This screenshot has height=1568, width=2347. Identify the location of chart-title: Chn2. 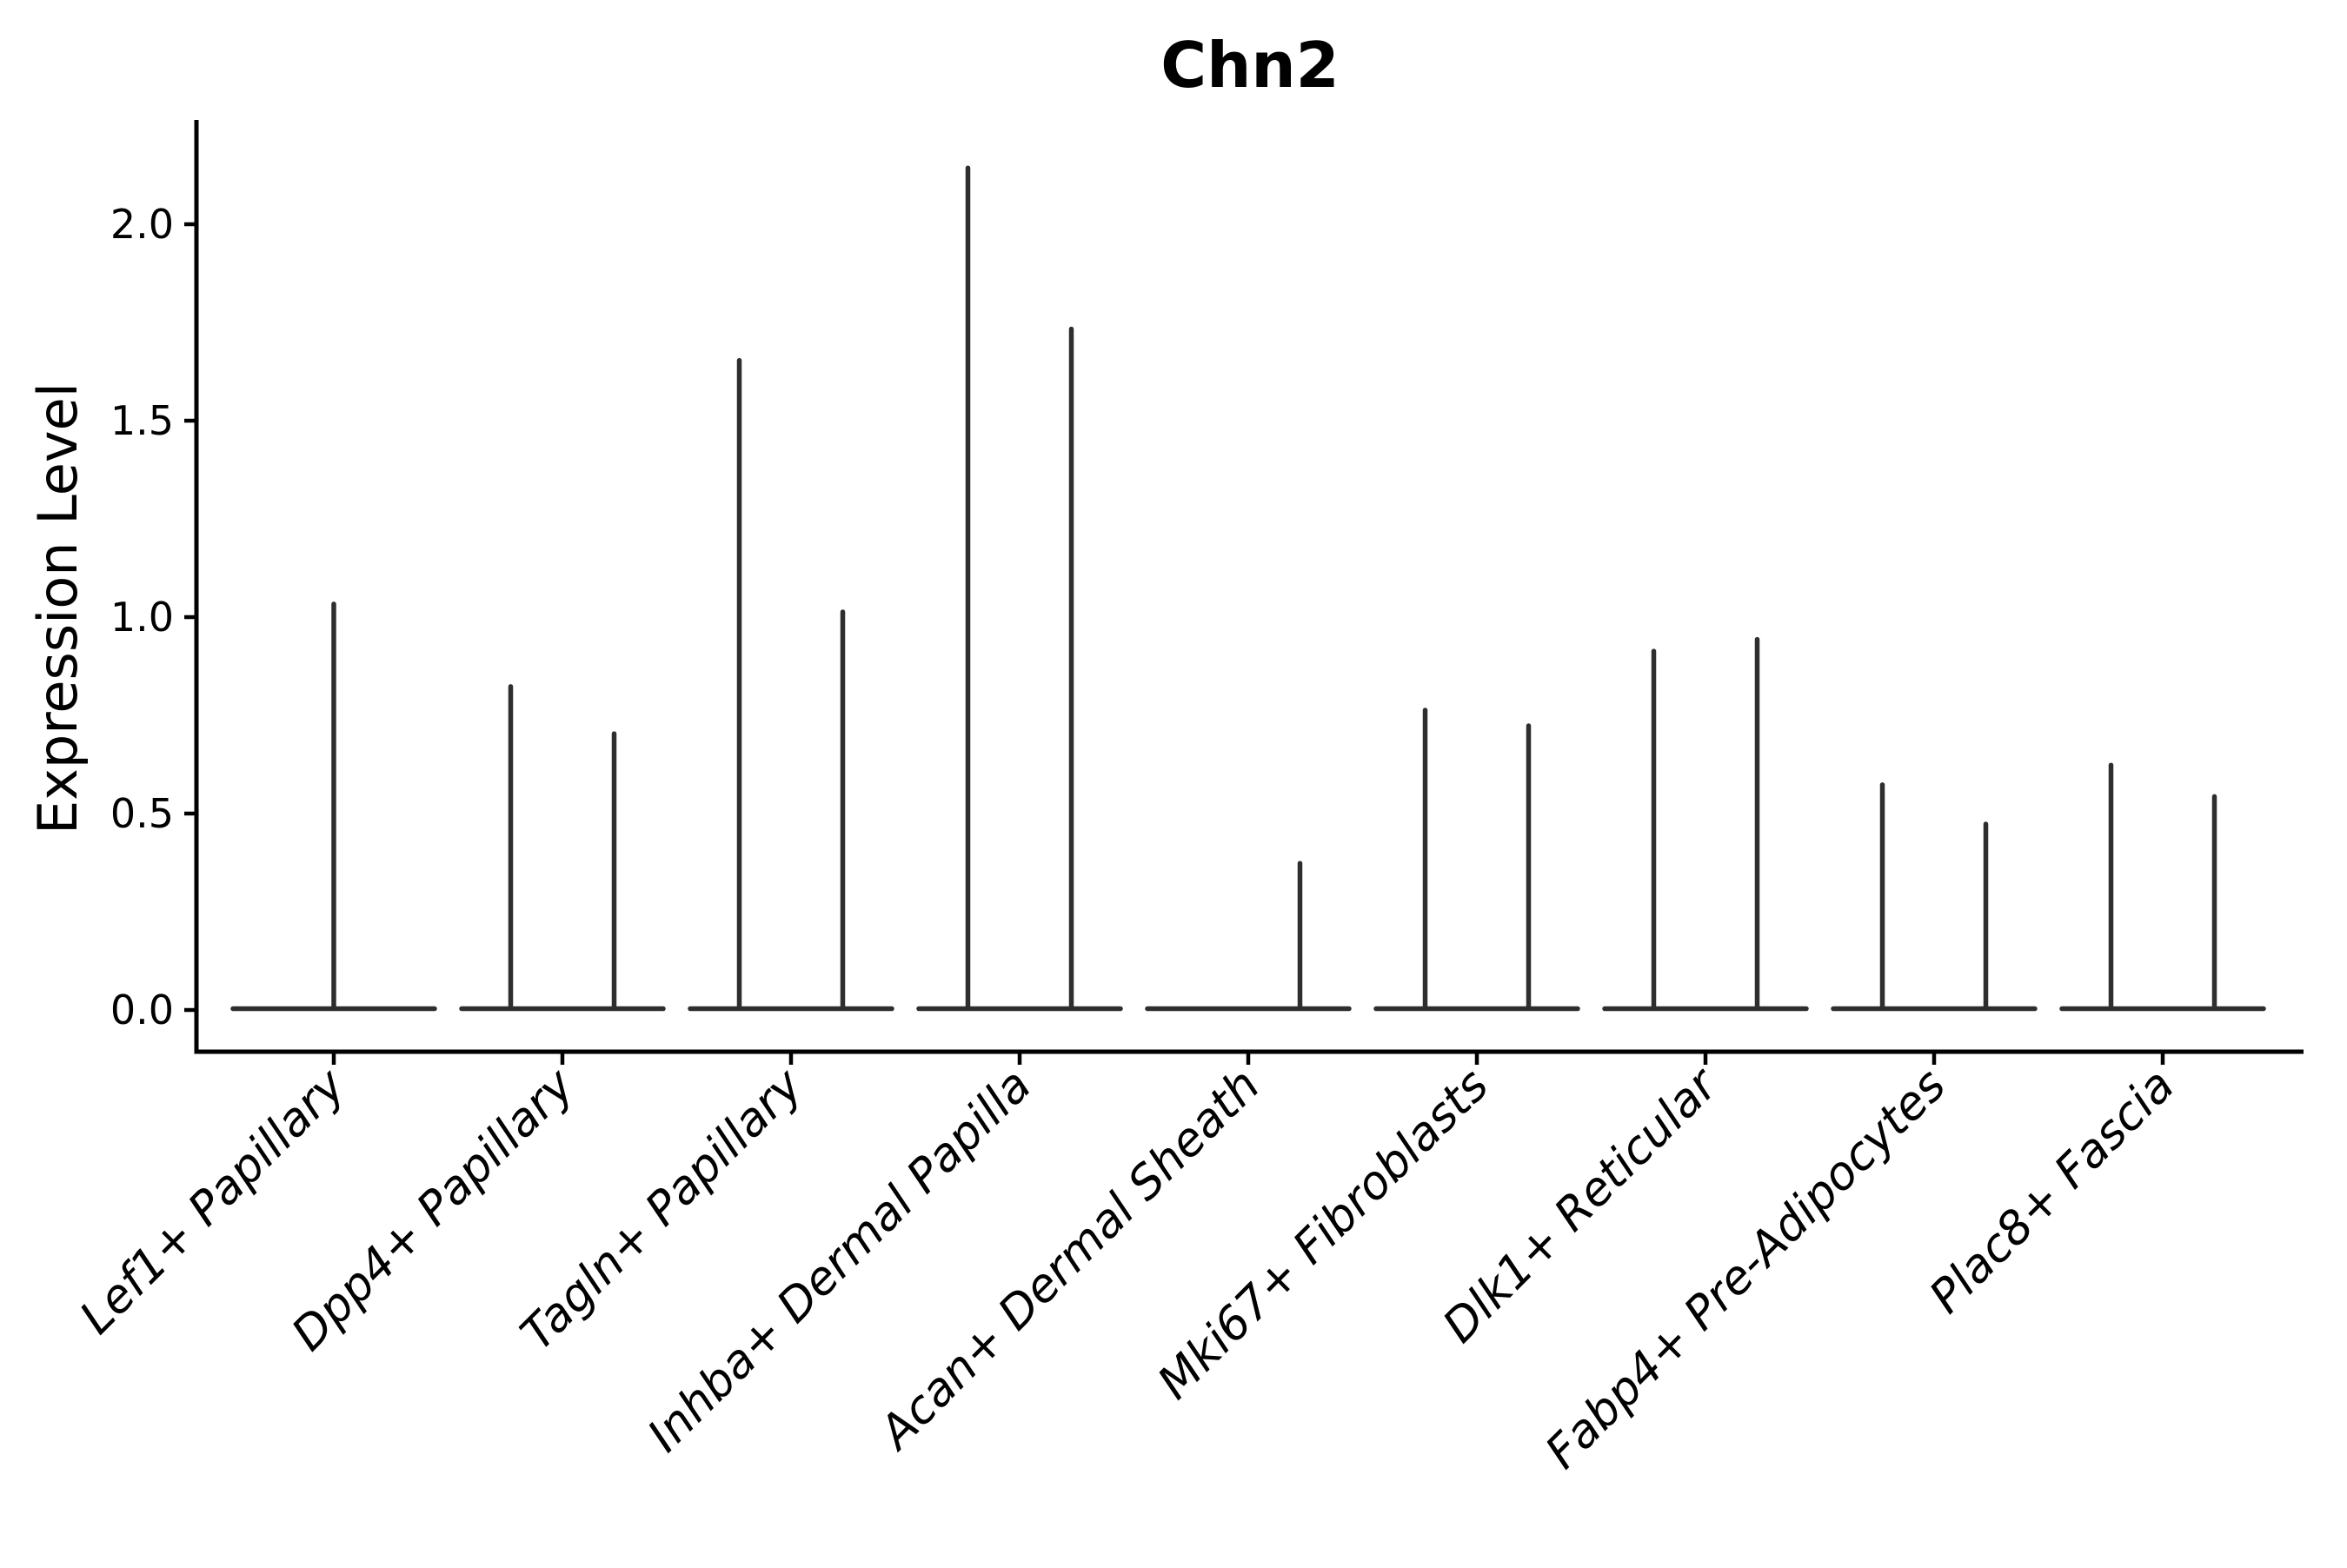
(1249, 65).